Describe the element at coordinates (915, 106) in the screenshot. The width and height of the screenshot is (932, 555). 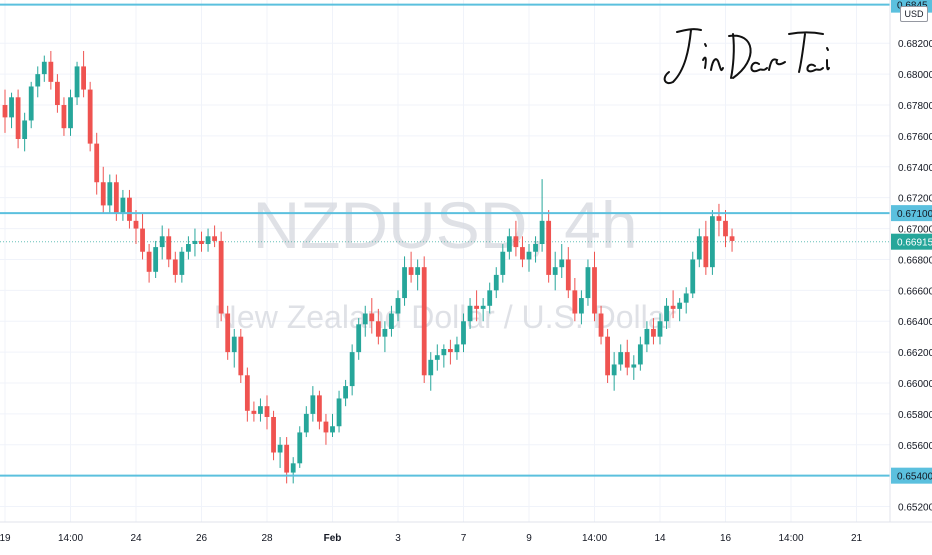
I see `y-tick-label: 0.67800` at that location.